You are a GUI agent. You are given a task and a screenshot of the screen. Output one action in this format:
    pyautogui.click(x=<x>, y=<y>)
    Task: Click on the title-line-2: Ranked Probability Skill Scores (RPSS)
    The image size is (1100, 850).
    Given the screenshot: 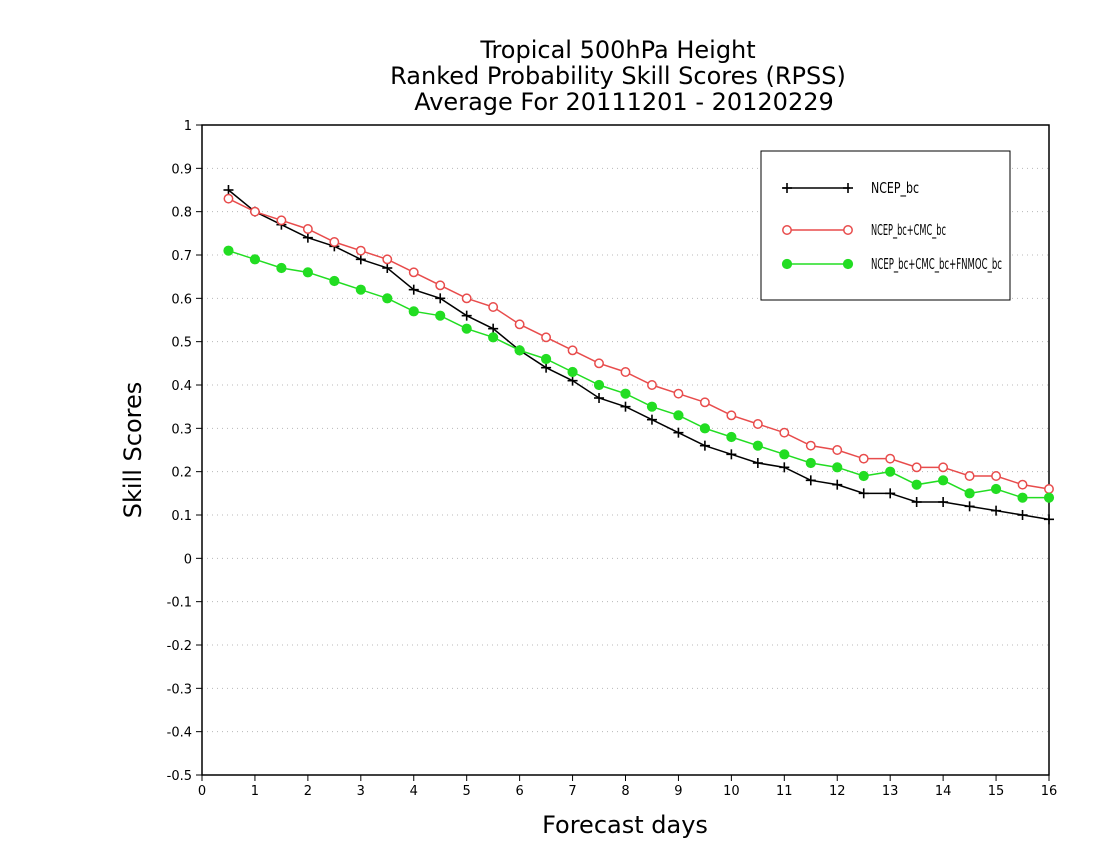 What is the action you would take?
    pyautogui.click(x=618, y=76)
    